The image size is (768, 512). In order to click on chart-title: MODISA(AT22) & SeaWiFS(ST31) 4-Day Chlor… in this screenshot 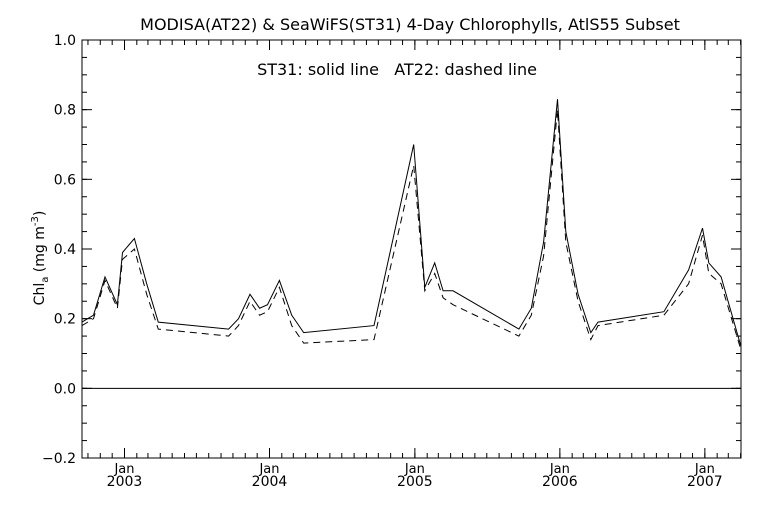, I will do `click(410, 24)`.